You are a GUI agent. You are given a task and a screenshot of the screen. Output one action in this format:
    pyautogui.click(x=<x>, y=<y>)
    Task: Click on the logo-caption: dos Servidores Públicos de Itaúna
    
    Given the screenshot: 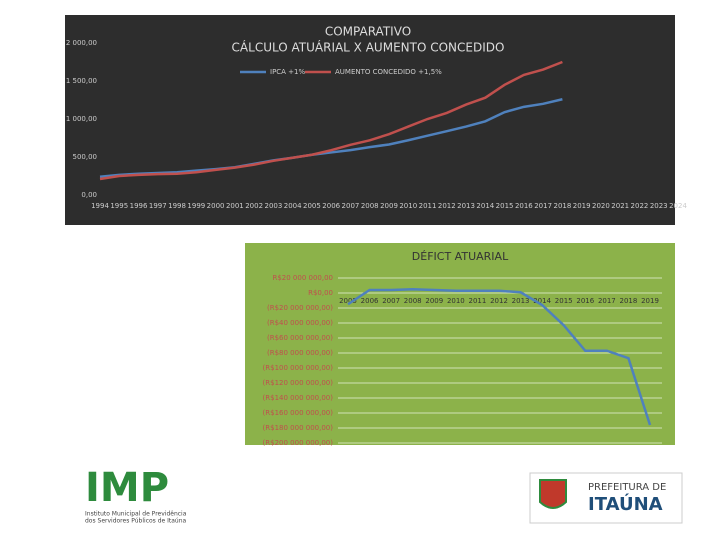 What is the action you would take?
    pyautogui.click(x=136, y=521)
    